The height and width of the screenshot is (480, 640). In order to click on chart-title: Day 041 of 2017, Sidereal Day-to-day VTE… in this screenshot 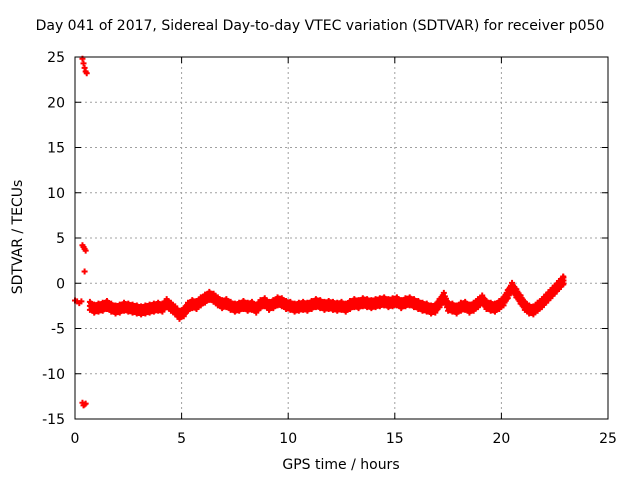, I will do `click(320, 26)`.